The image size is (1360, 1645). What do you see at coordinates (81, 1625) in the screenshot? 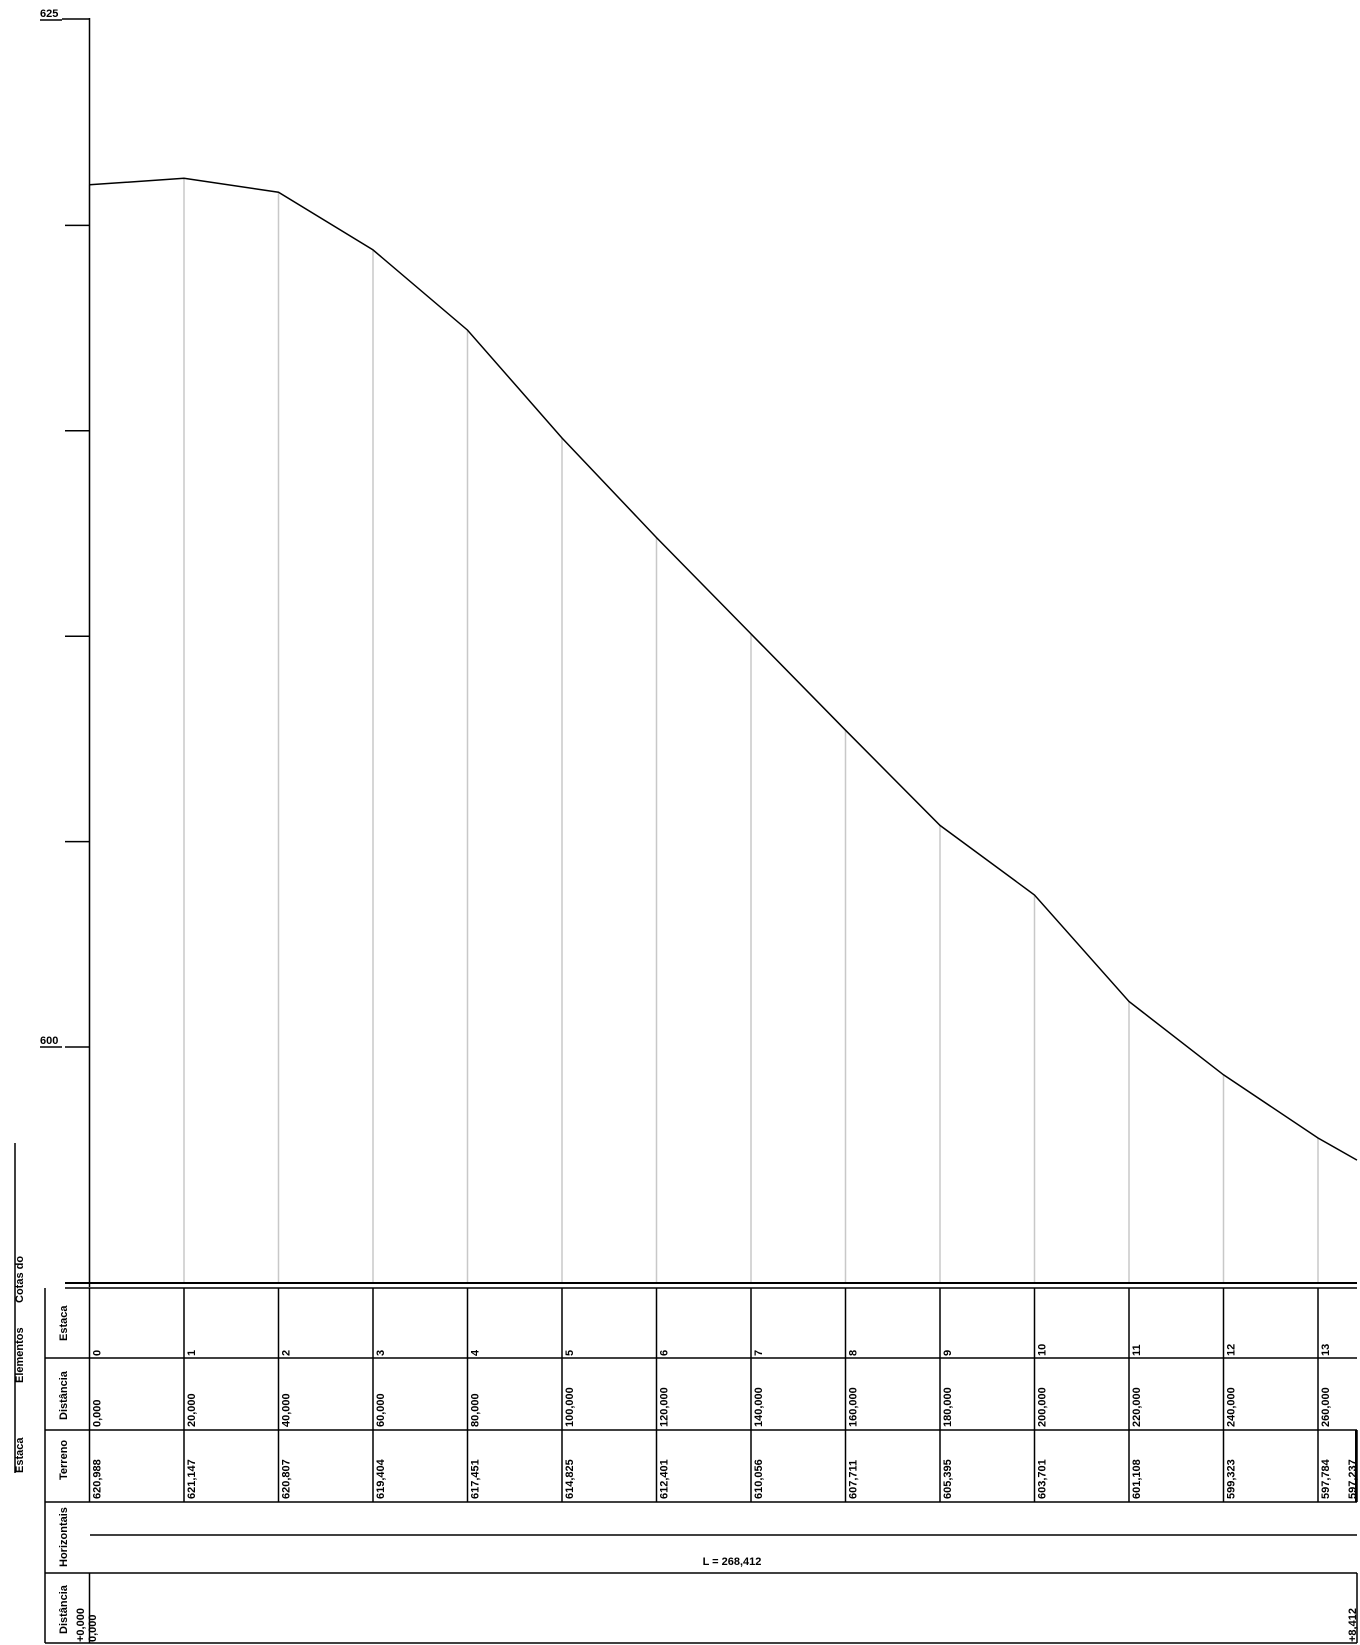
I see `bottom-distance-start-top: +0,000` at bounding box center [81, 1625].